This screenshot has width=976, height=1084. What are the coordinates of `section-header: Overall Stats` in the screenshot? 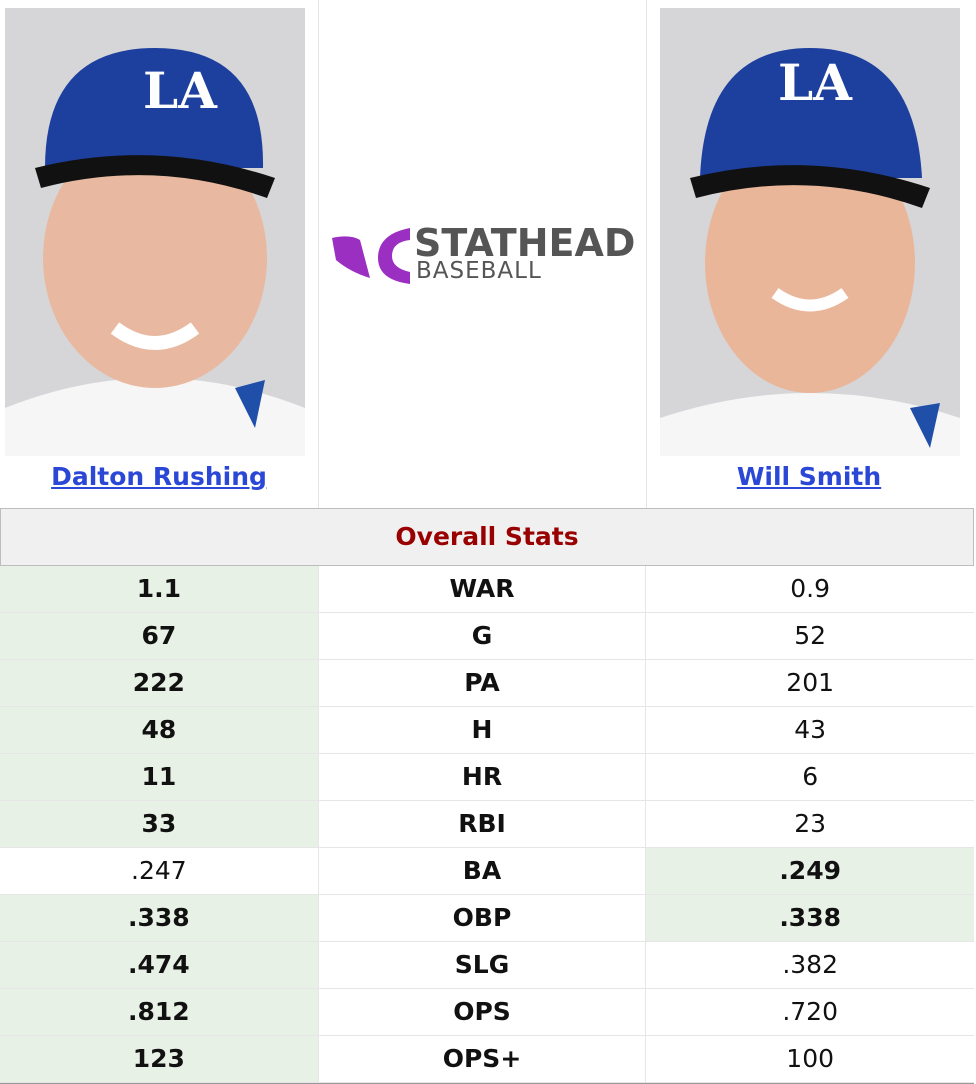 It's located at (487, 537).